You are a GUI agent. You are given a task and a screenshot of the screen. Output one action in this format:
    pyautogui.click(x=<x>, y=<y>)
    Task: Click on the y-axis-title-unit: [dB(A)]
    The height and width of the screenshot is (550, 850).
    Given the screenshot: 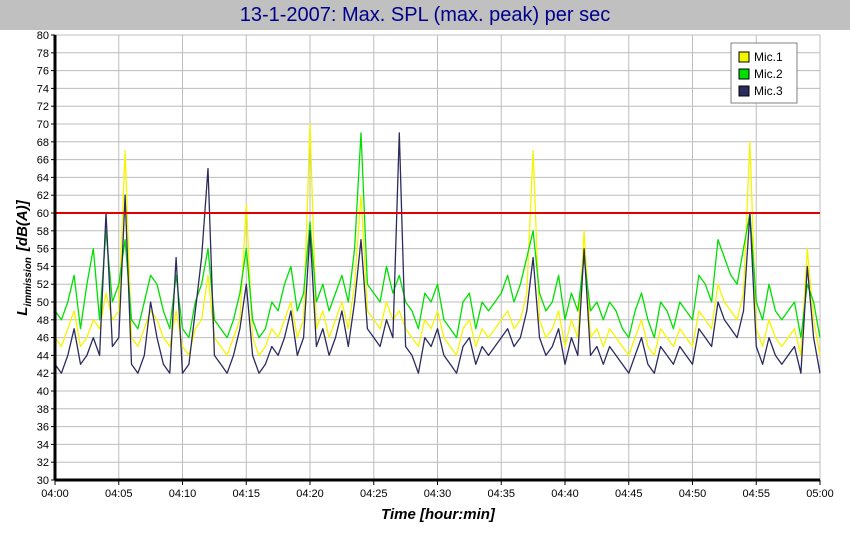 What is the action you would take?
    pyautogui.click(x=22, y=225)
    